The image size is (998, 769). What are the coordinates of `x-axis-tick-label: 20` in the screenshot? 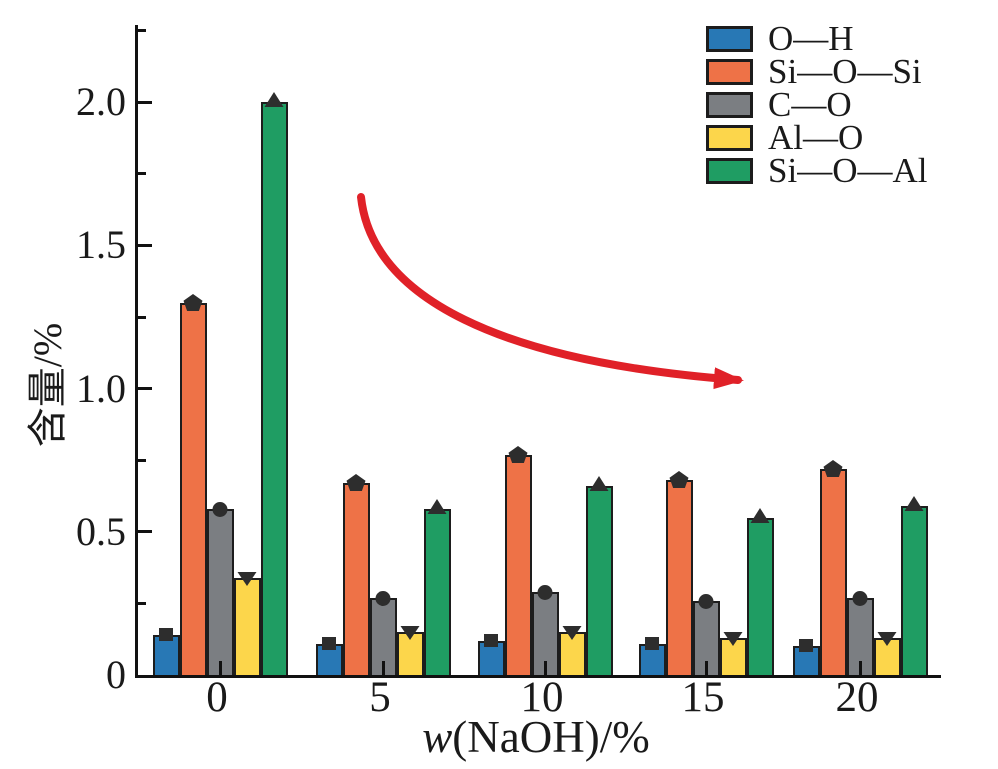 It's located at (857, 697).